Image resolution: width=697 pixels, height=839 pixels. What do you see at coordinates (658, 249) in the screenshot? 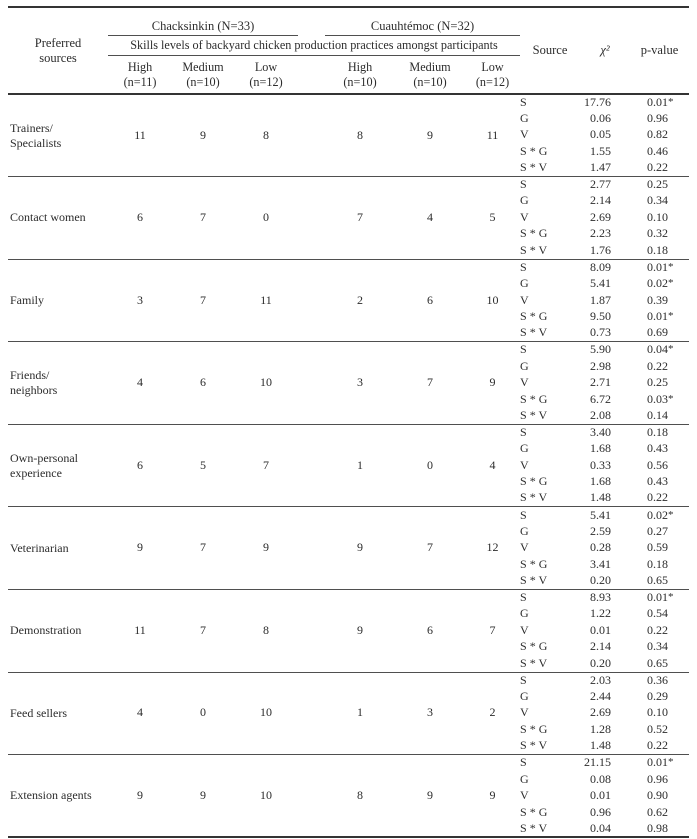
I see `p-value-number: 0.18` at bounding box center [658, 249].